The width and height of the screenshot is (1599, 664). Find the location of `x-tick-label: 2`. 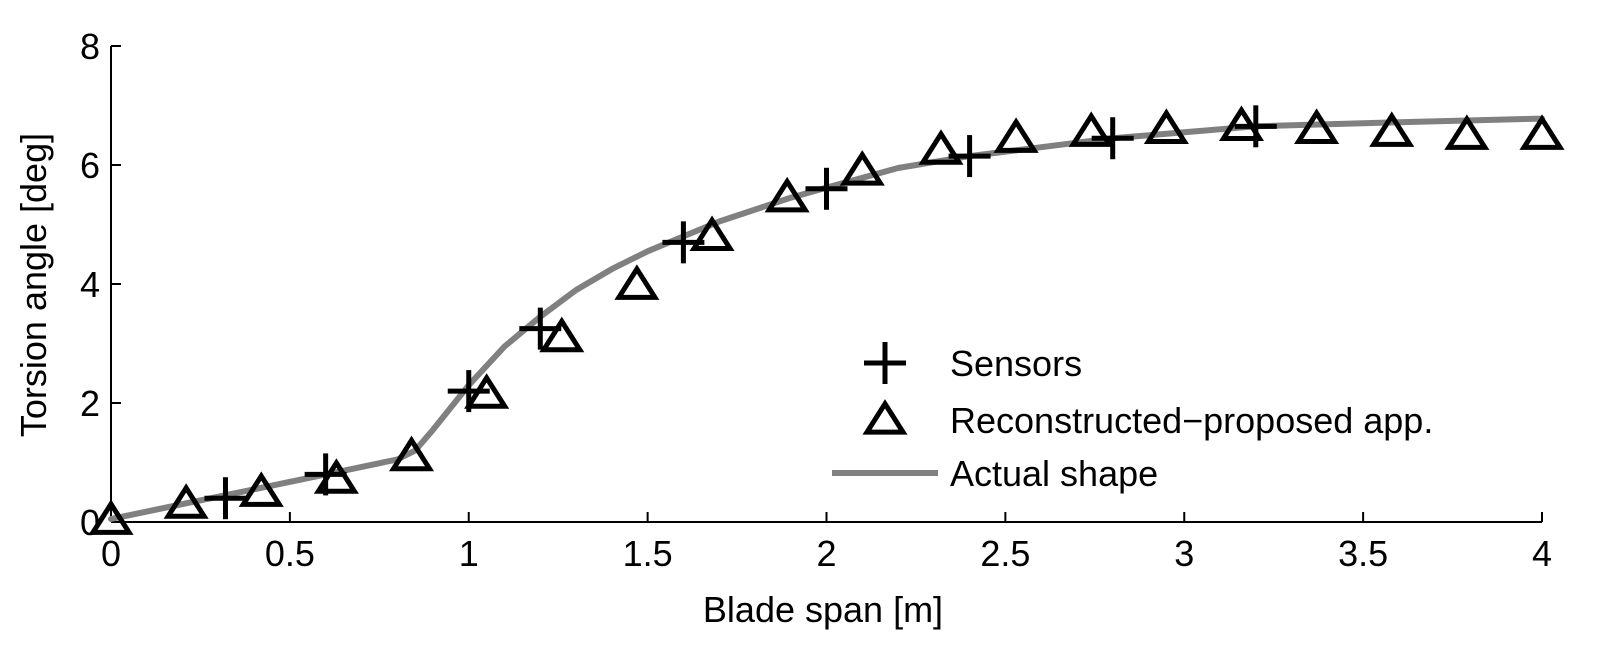

x-tick-label: 2 is located at coordinates (826, 553).